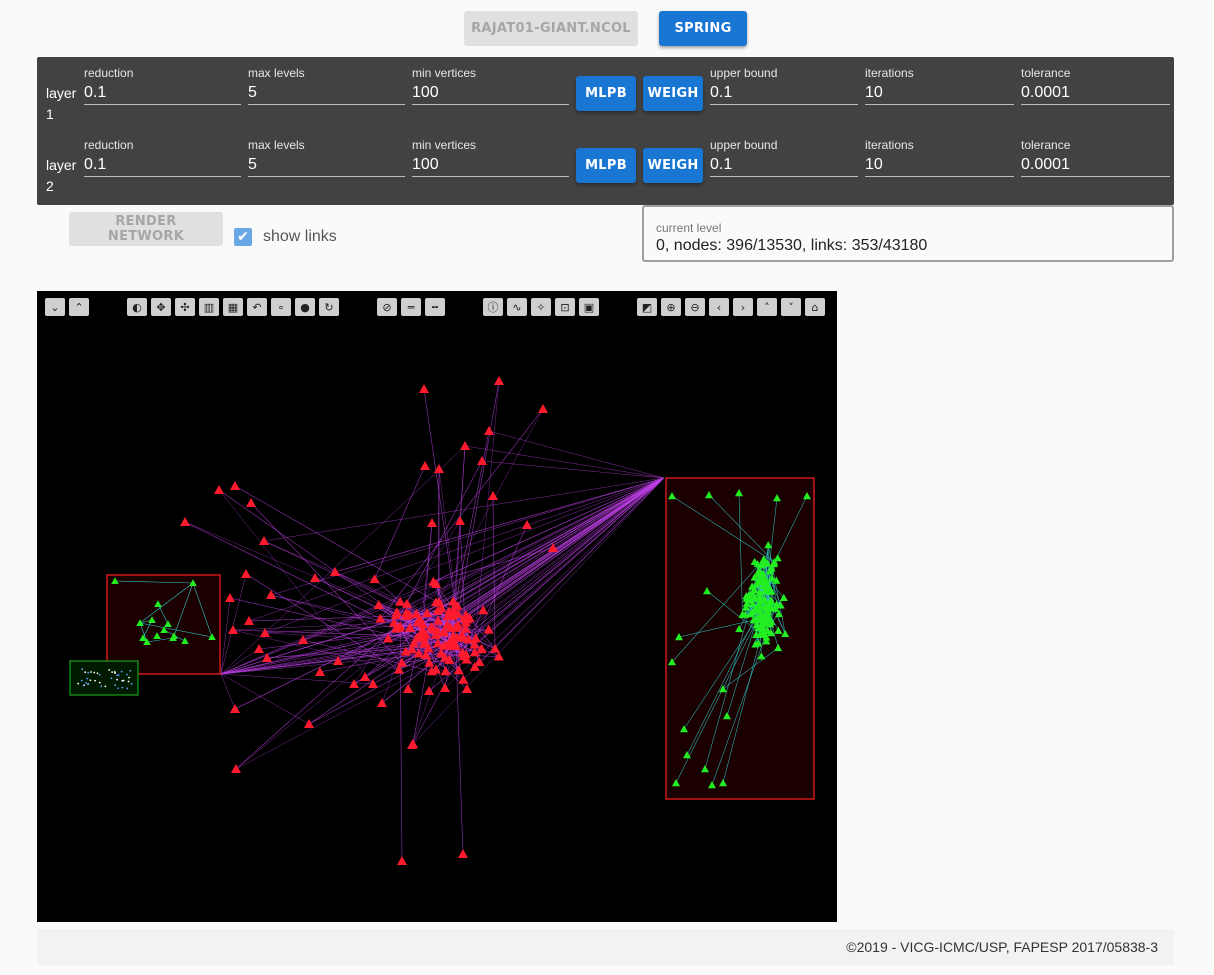 The width and height of the screenshot is (1214, 975). Describe the element at coordinates (285, 237) in the screenshot. I see `show-links-toggle: ✔ show links` at that location.